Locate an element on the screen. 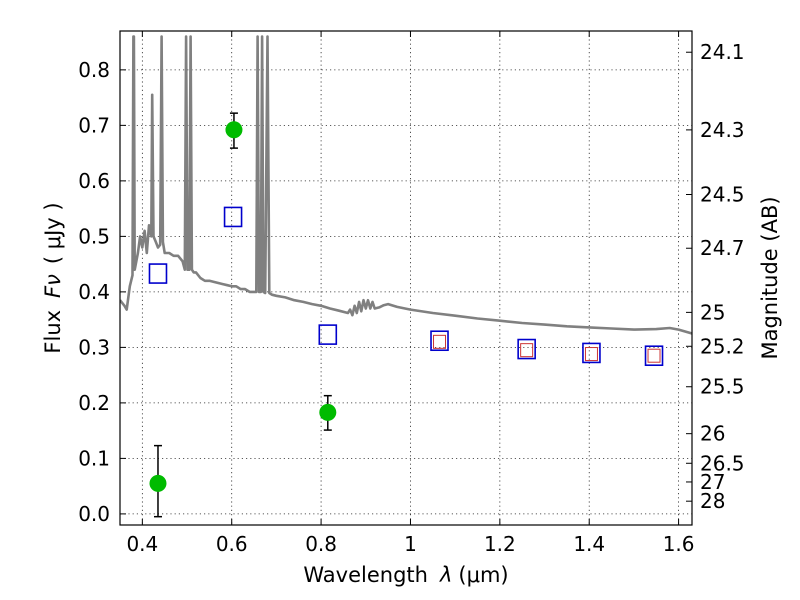 This screenshot has width=800, height=600. magnitude-axis-label: Magnitude (AB) is located at coordinates (770, 277).